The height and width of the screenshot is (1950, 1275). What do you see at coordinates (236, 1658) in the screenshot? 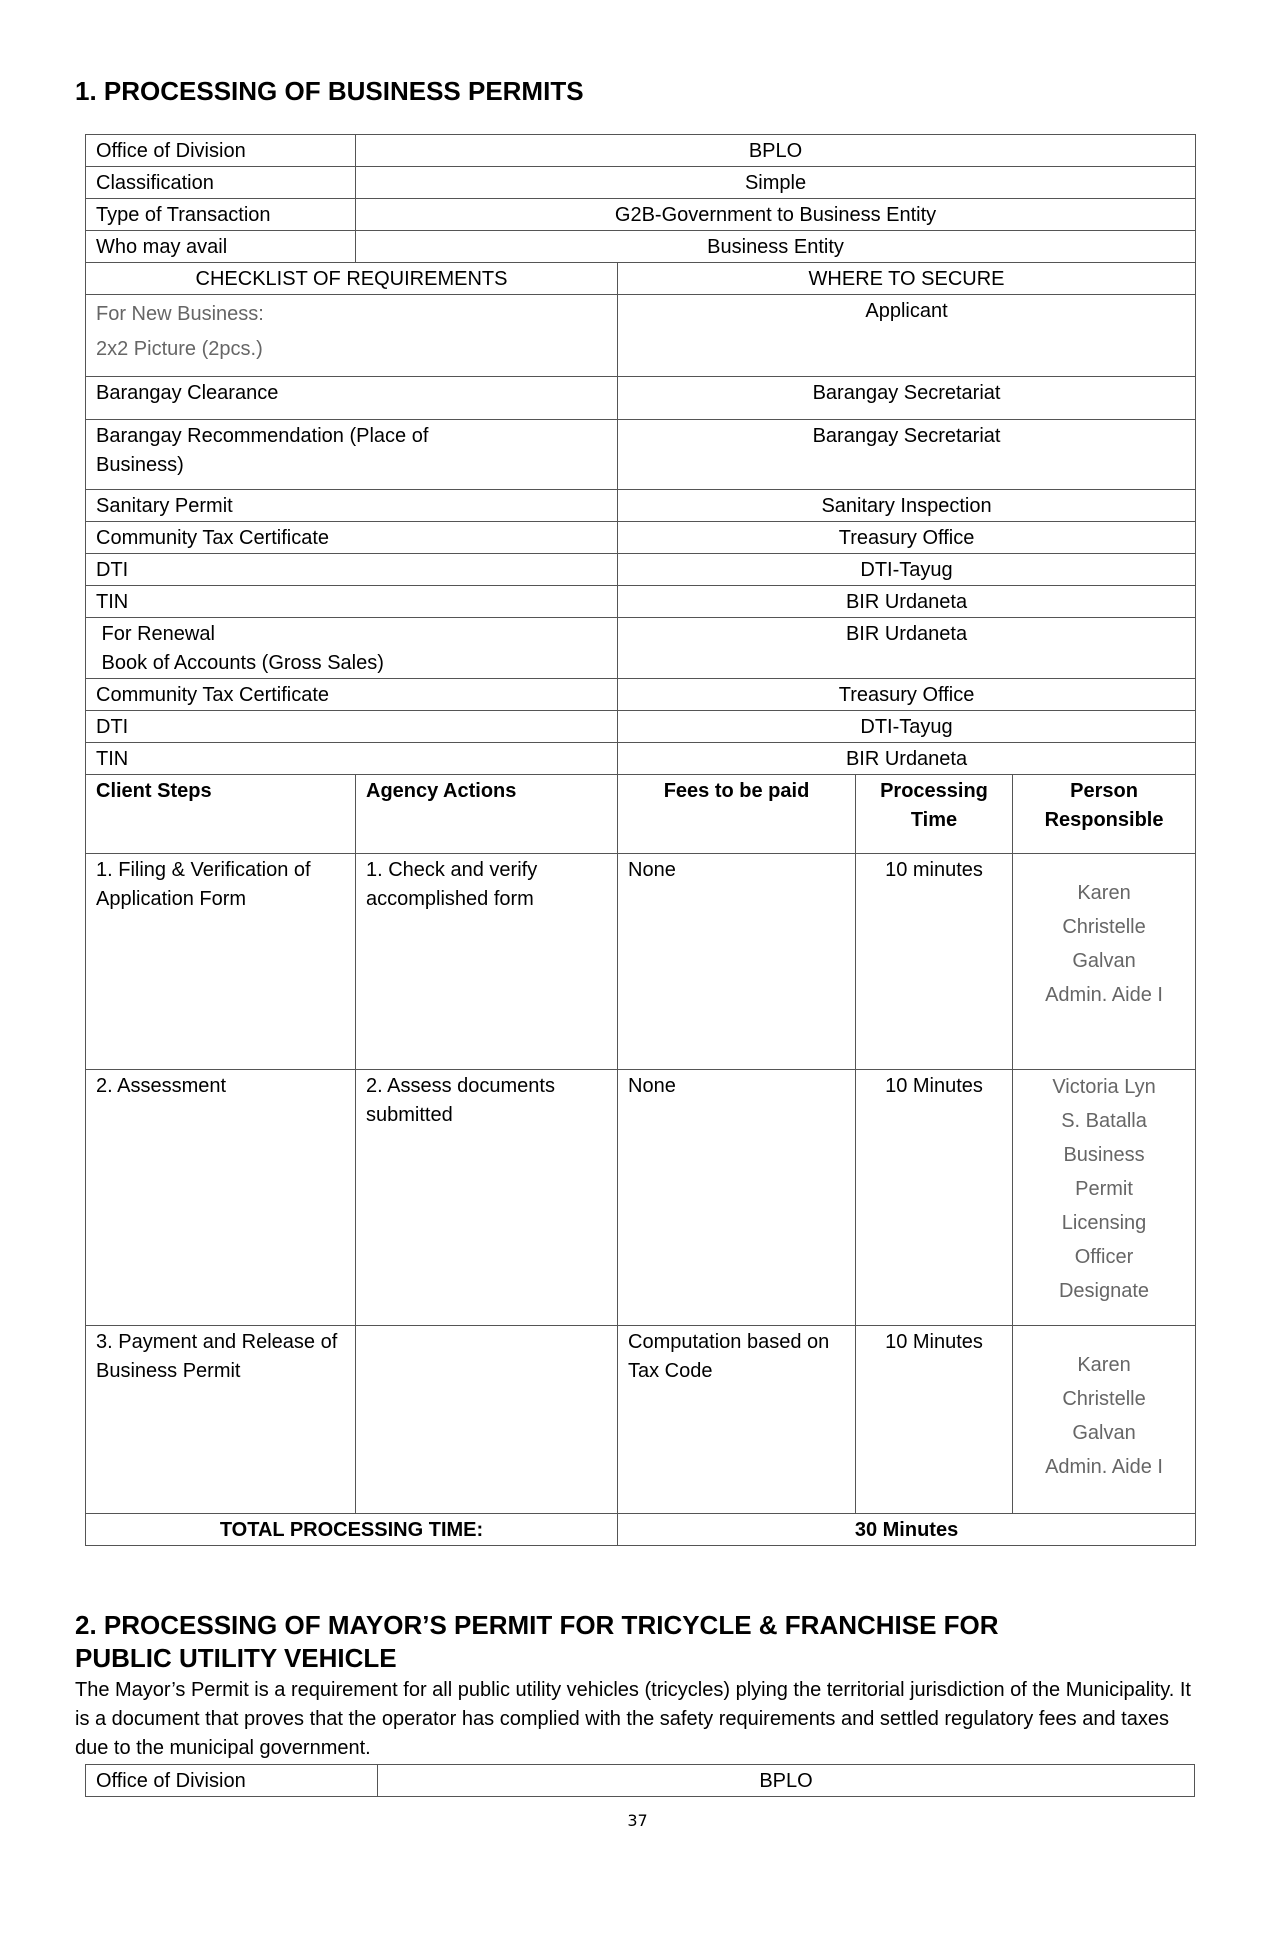
I see `section2-title-line2: PUBLIC UTILITY VEHICLE` at bounding box center [236, 1658].